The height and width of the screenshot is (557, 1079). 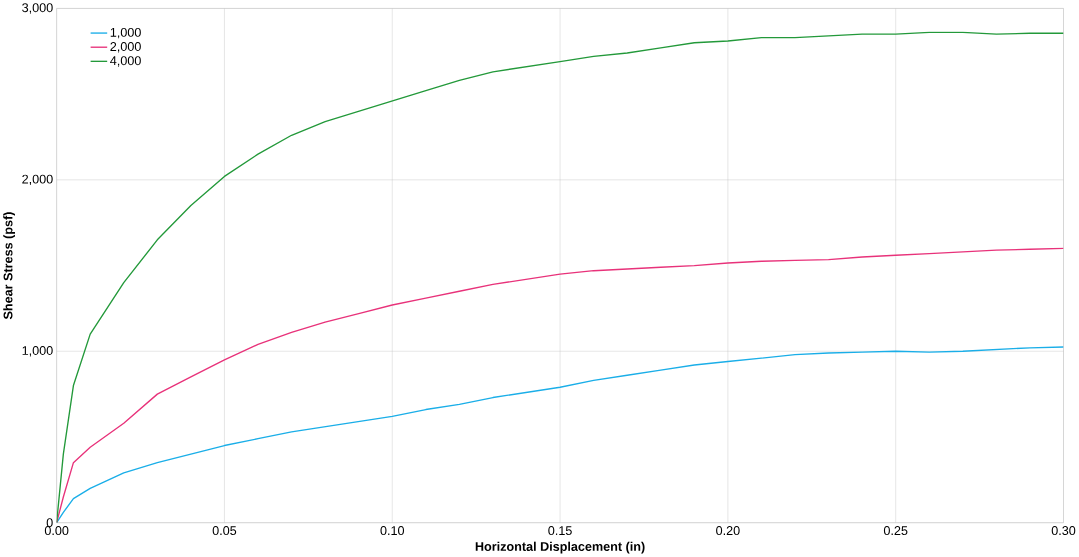 What do you see at coordinates (392, 531) in the screenshot?
I see `x-tick-label: 0.10` at bounding box center [392, 531].